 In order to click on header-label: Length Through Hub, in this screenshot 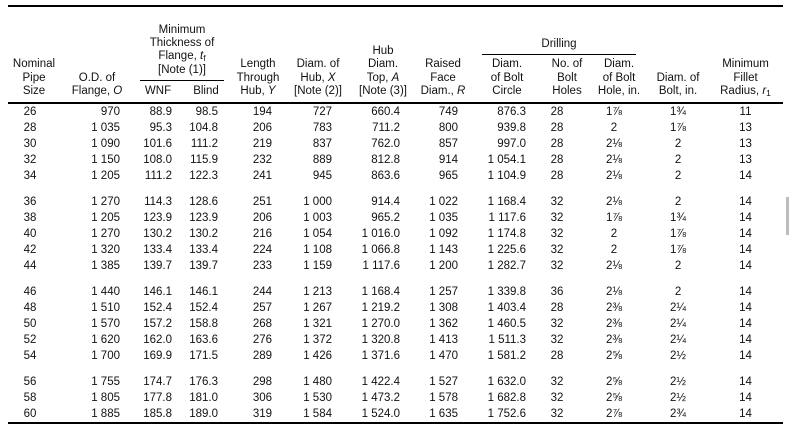, I will do `click(258, 77)`.